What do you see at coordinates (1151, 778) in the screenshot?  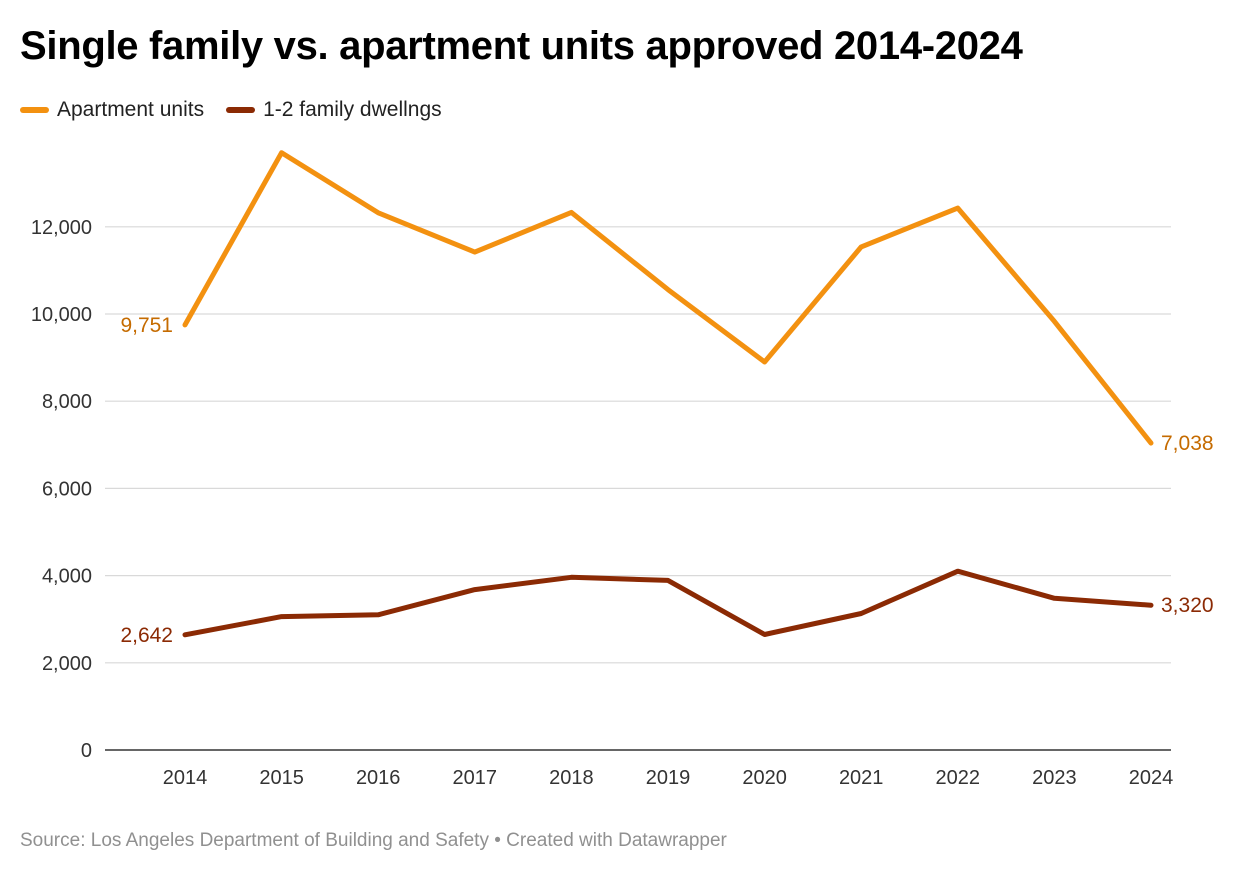 I see `x-tick-label: 2024` at bounding box center [1151, 778].